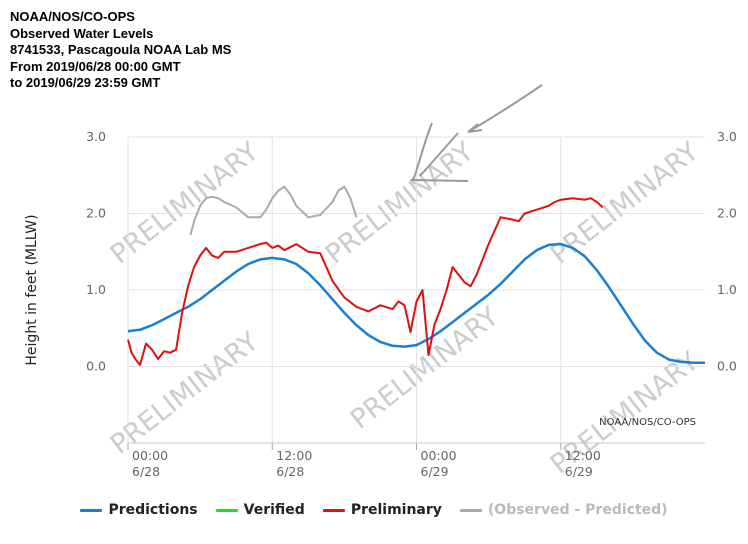  Describe the element at coordinates (577, 510) in the screenshot. I see `legend-label: (Observed - Predicted)` at that location.